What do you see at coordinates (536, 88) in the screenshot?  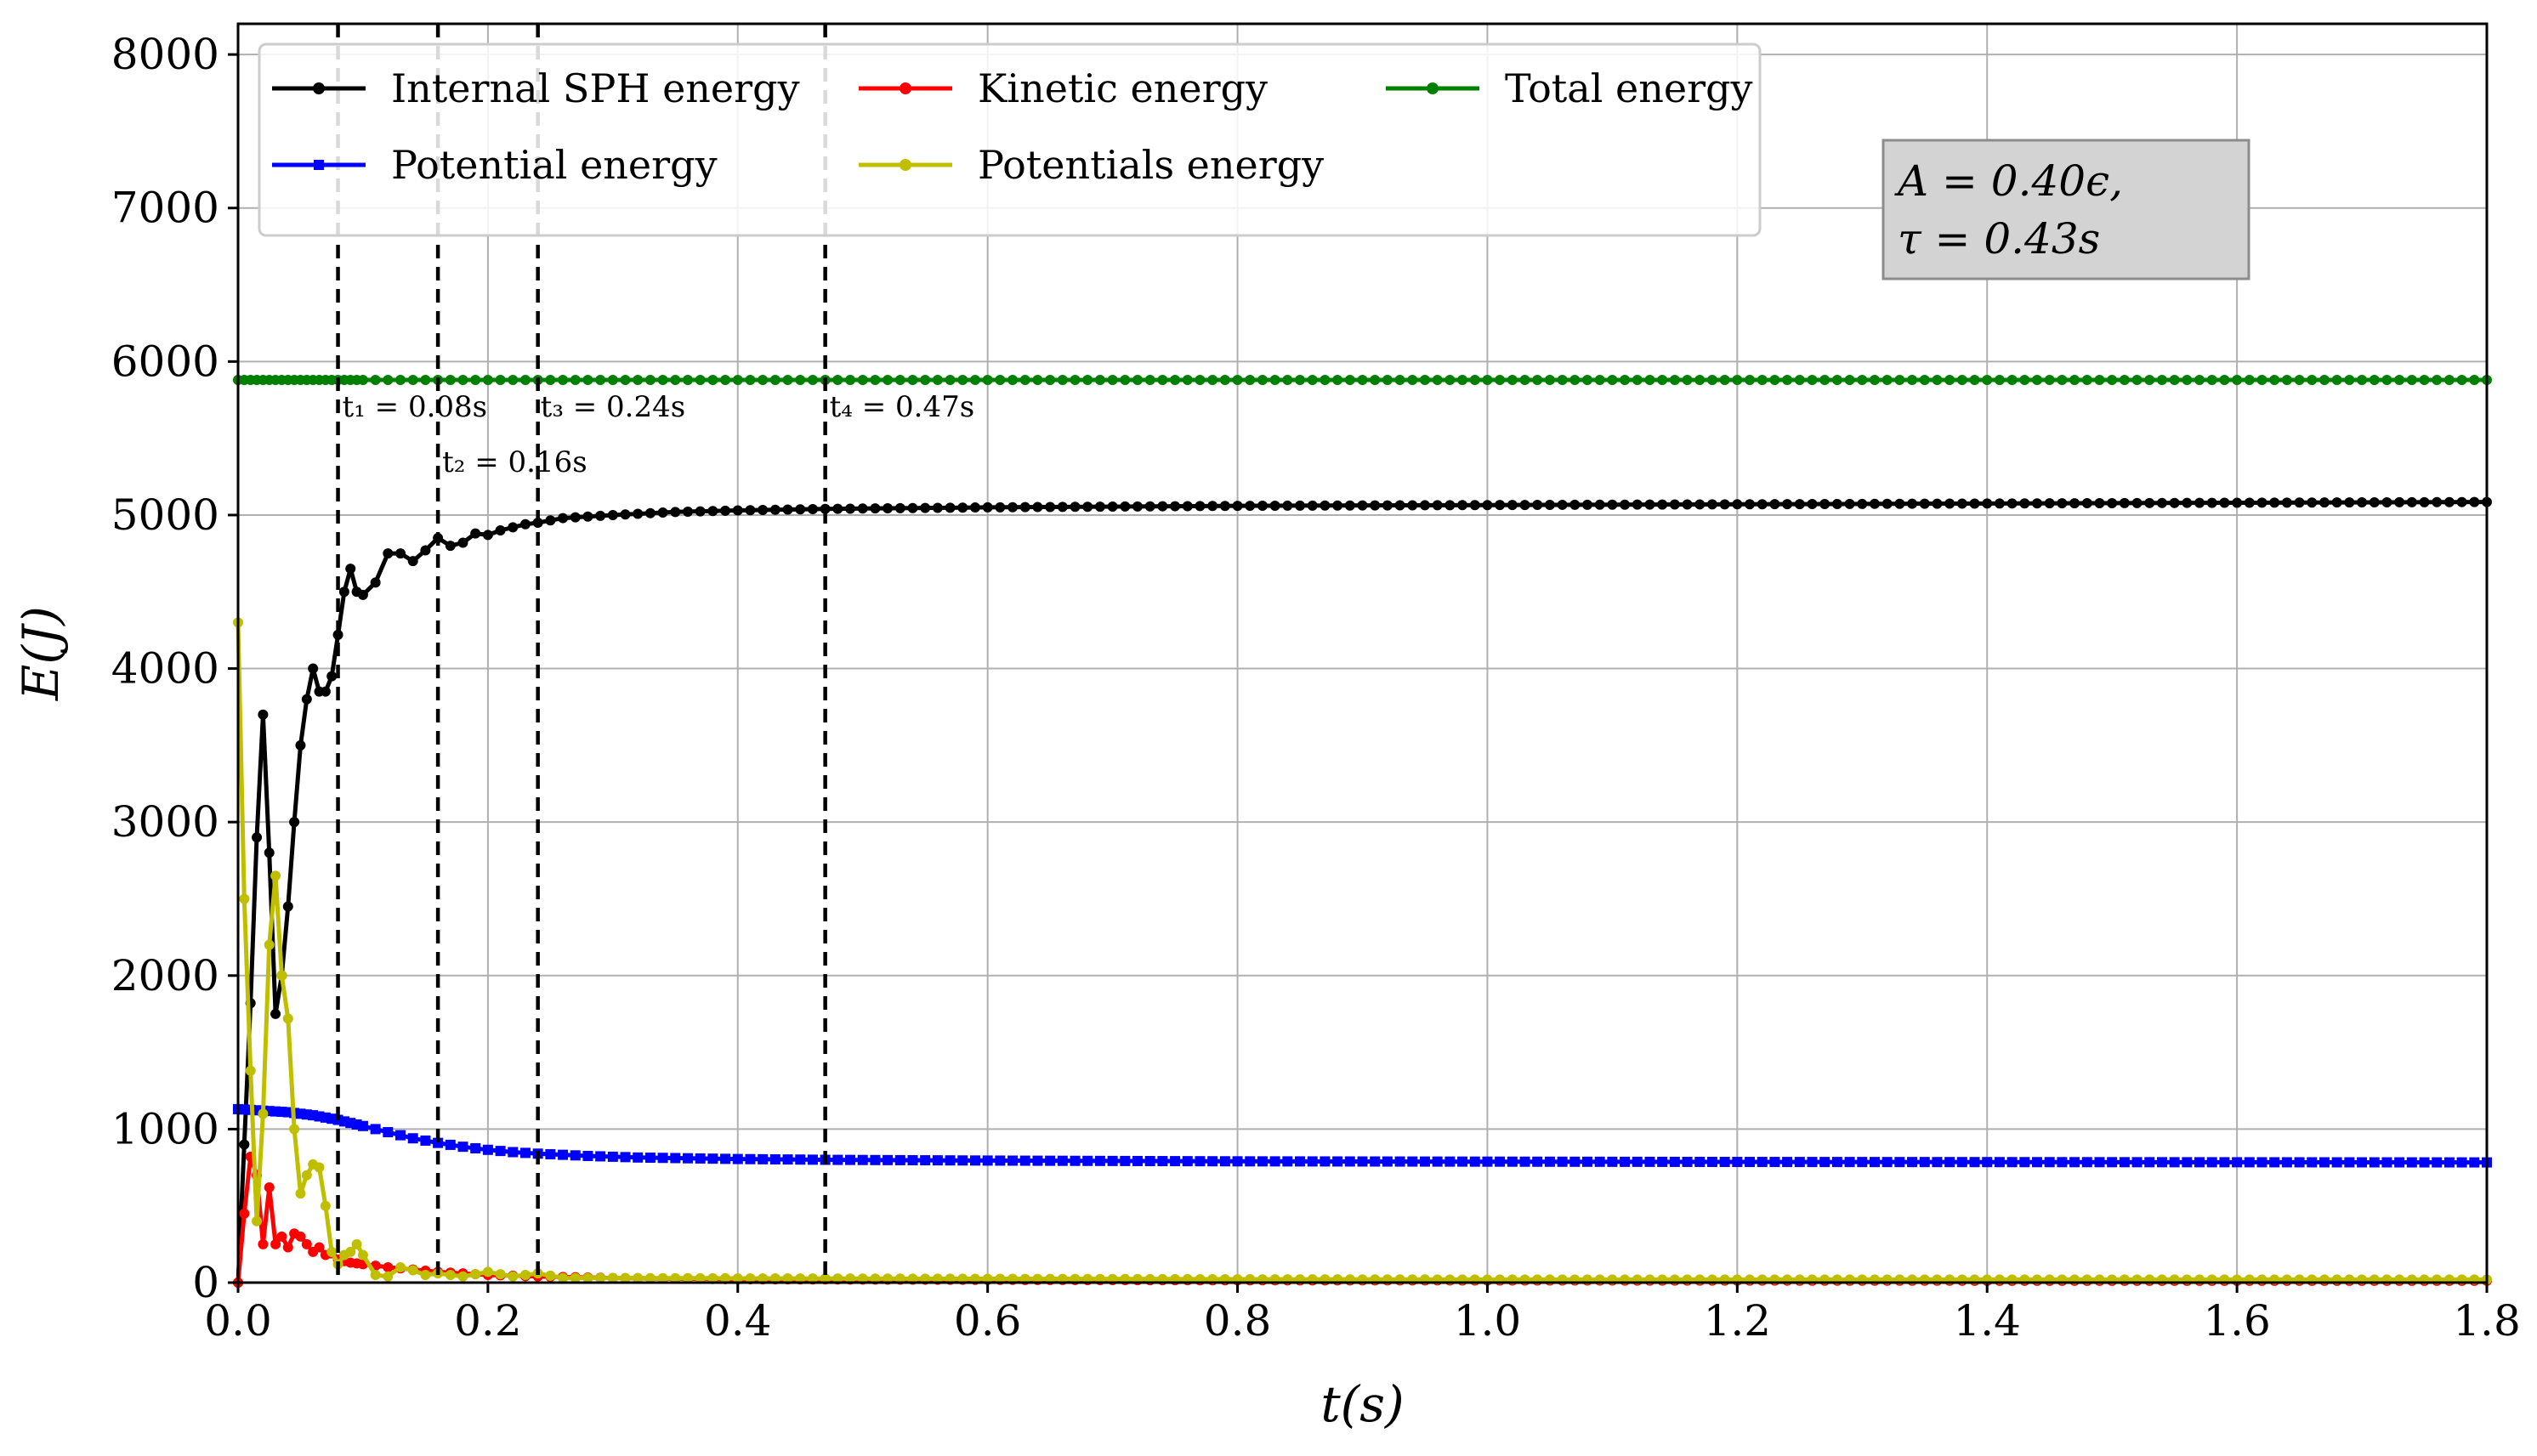 I see `legend-entry: Internal SPH energy` at bounding box center [536, 88].